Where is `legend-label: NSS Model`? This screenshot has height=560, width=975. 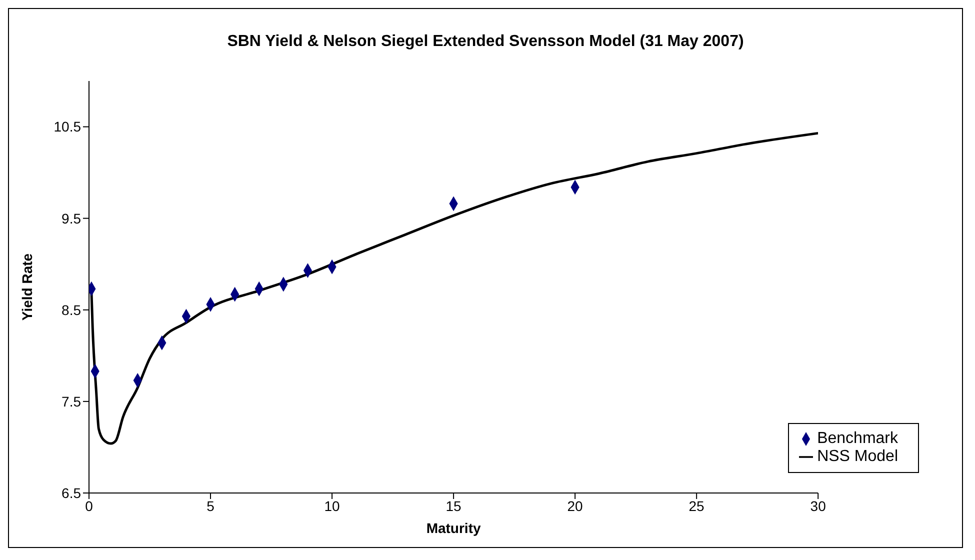 legend-label: NSS Model is located at coordinates (857, 456).